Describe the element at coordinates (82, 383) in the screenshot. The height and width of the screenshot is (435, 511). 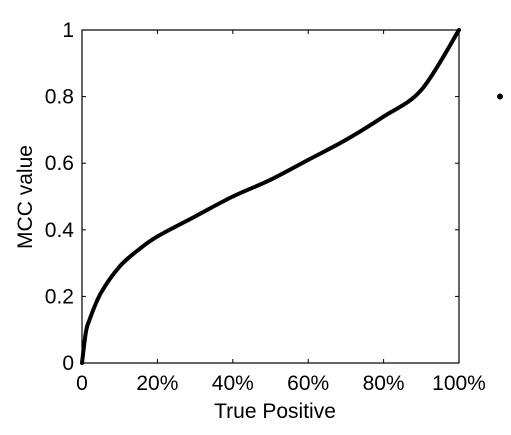
I see `x-tick-label: 0` at that location.